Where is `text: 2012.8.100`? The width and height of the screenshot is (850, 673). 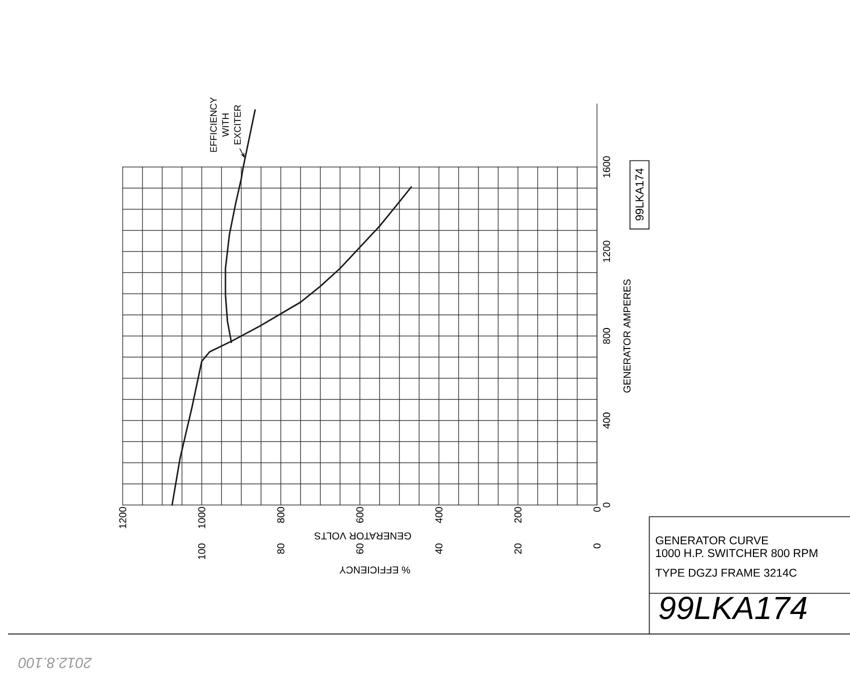 text: 2012.8.100 is located at coordinates (55, 663).